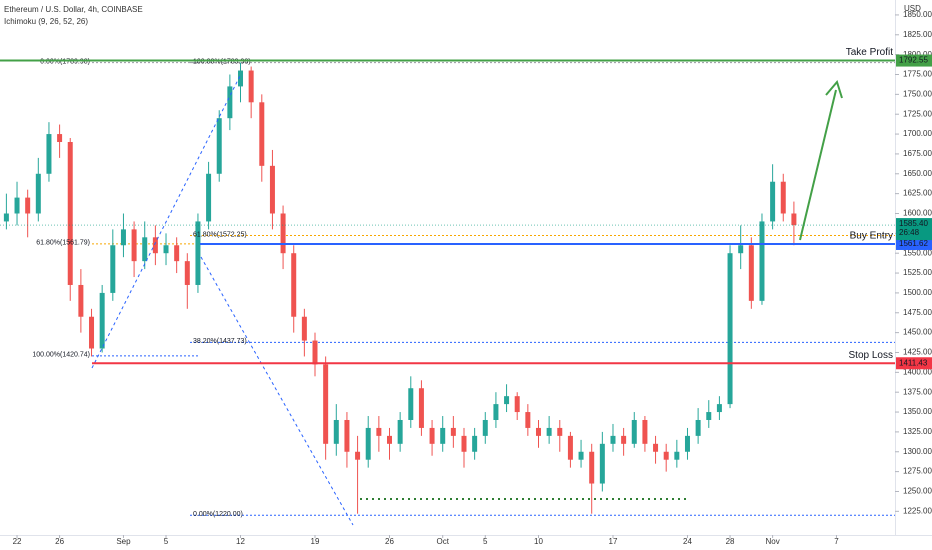 This screenshot has height=550, width=932. Describe the element at coordinates (917, 312) in the screenshot. I see `y-tick-label: 1475.00` at that location.